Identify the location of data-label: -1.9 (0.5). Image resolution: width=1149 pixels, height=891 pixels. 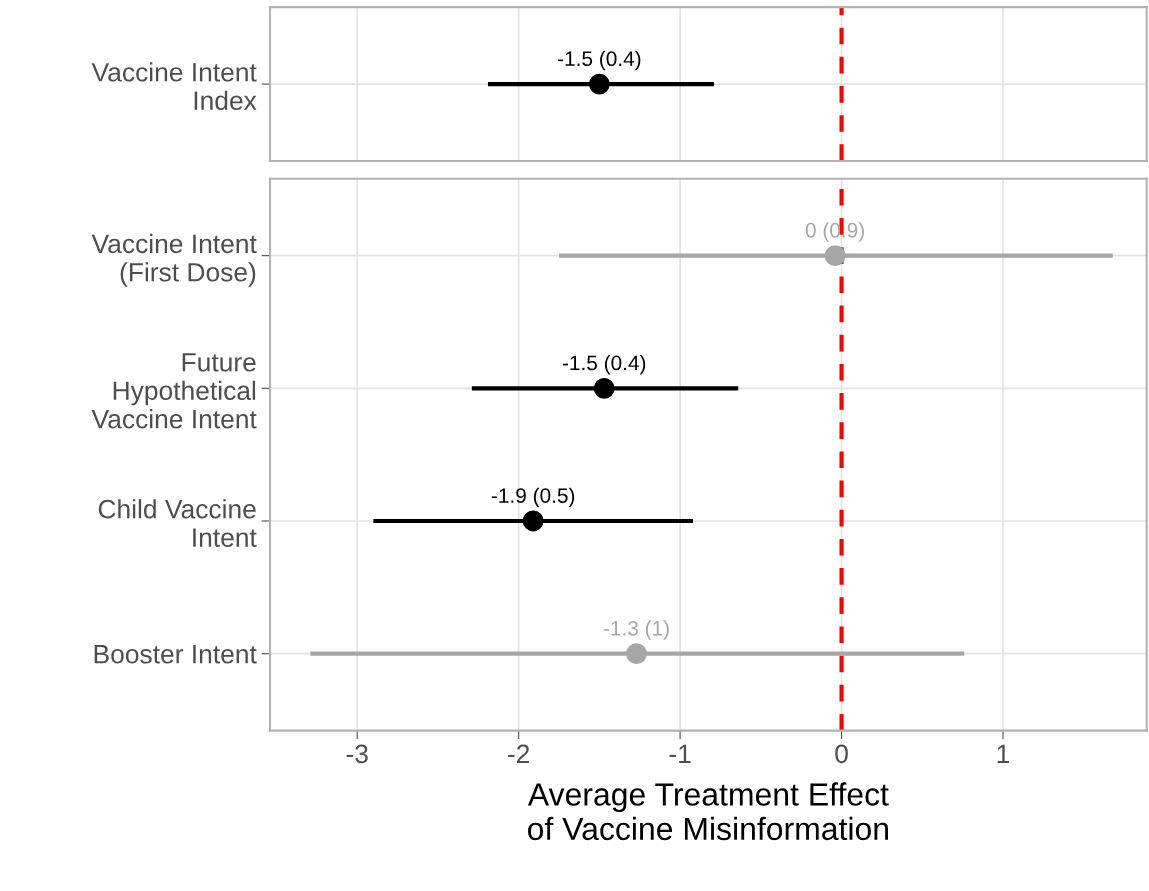
(533, 497).